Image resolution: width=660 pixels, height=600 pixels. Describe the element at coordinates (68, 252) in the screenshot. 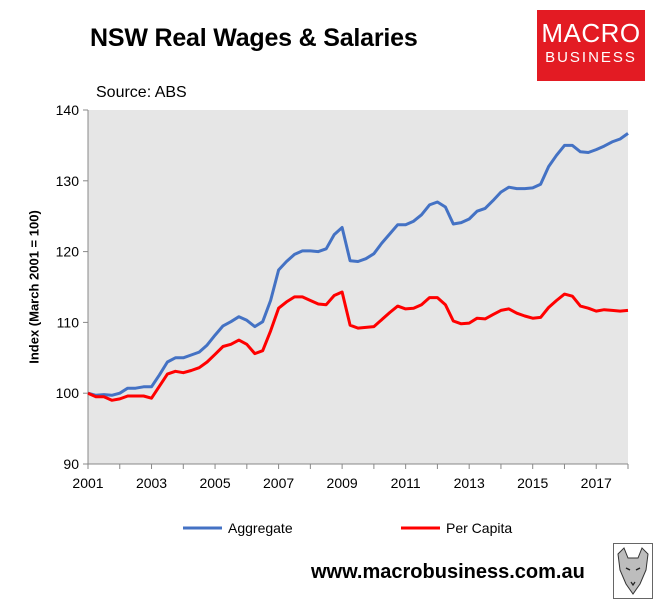

I see `y-tick-label: 120` at that location.